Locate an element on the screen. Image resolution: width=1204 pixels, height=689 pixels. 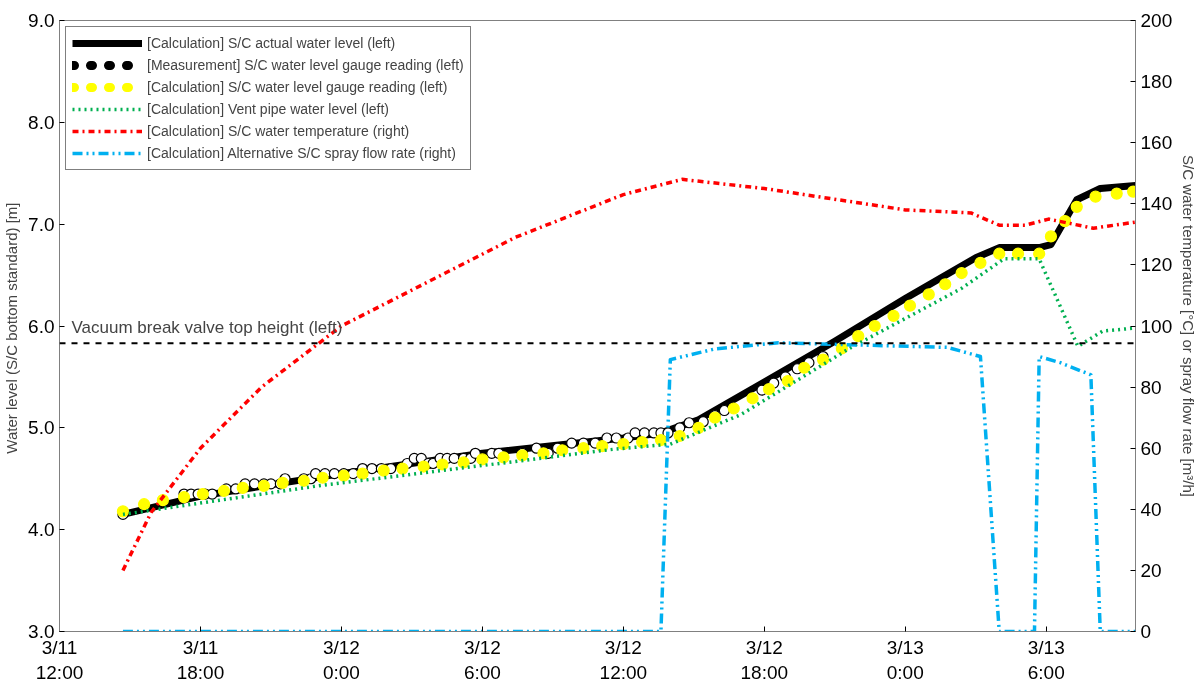
x-tick-label: 3/12 12:00 is located at coordinates (623, 659).